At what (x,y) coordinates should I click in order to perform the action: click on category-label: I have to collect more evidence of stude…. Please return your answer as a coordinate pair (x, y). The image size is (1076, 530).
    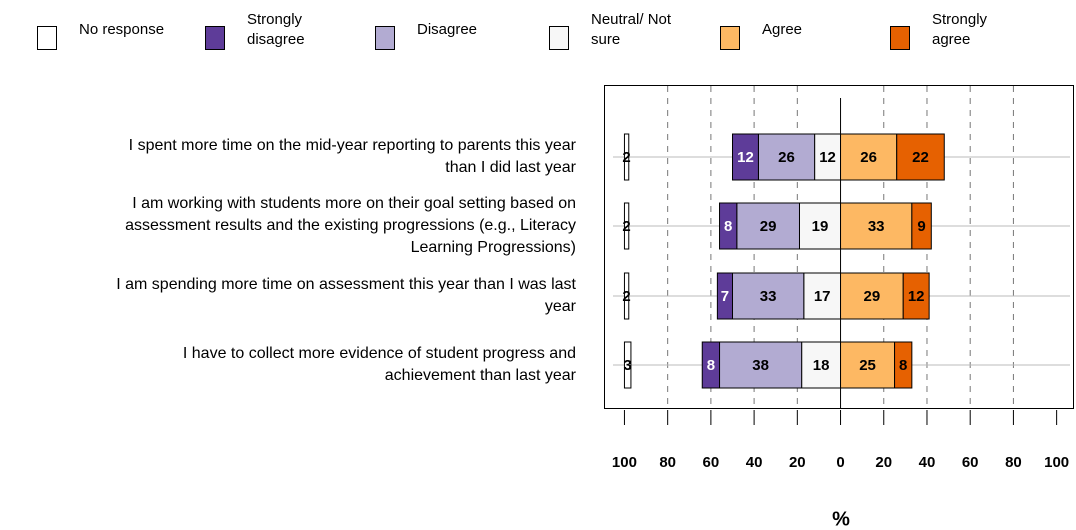
    Looking at the image, I should click on (379, 353).